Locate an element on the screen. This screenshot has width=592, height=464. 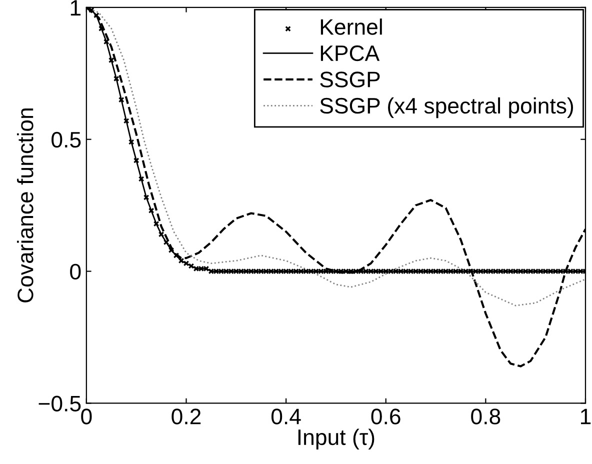
y-tick-label: −0.5 is located at coordinates (59, 404).